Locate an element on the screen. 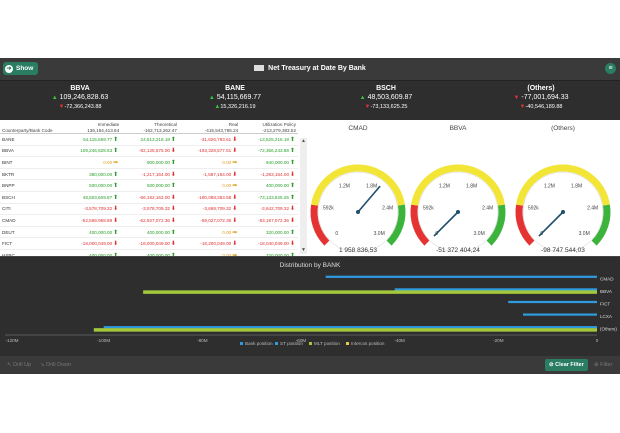 The width and height of the screenshot is (620, 433). gauge-tick-label: 2.4M is located at coordinates (387, 208).